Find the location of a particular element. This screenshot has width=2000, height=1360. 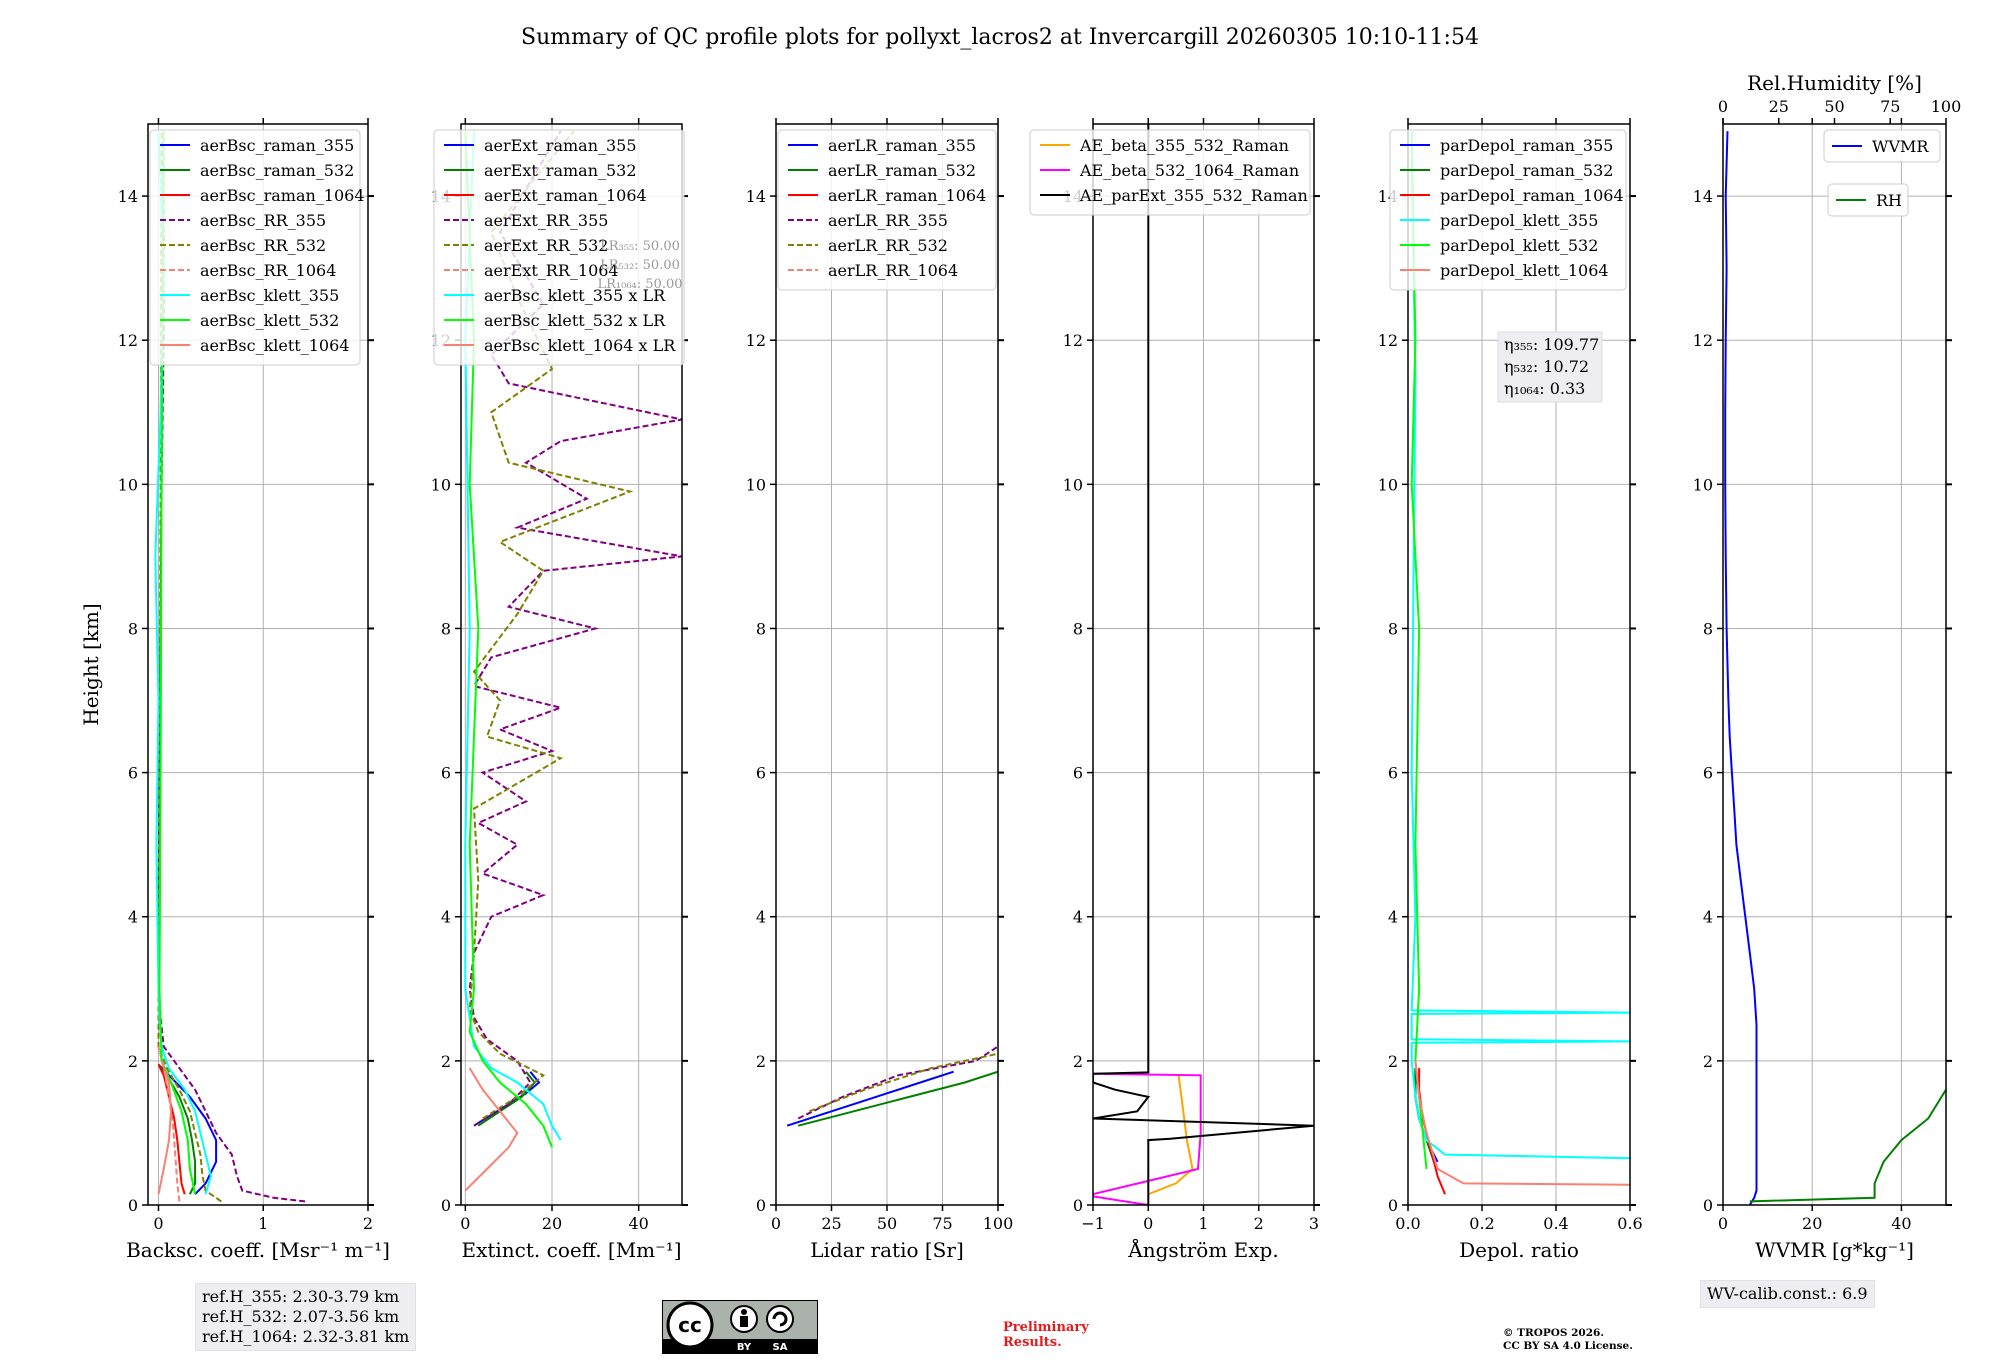

sa-arrow-icon is located at coordinates (780, 1319).